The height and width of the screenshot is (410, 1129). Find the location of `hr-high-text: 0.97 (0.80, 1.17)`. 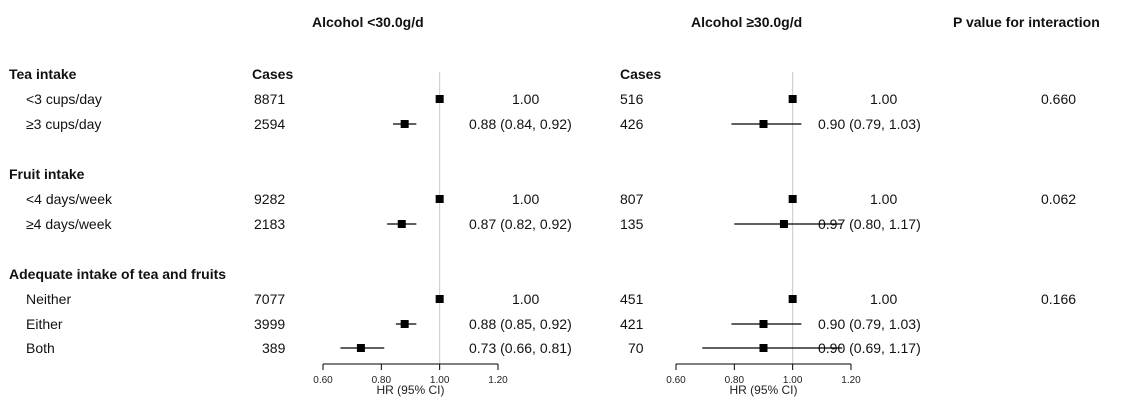

hr-high-text: 0.97 (0.80, 1.17) is located at coordinates (869, 224).